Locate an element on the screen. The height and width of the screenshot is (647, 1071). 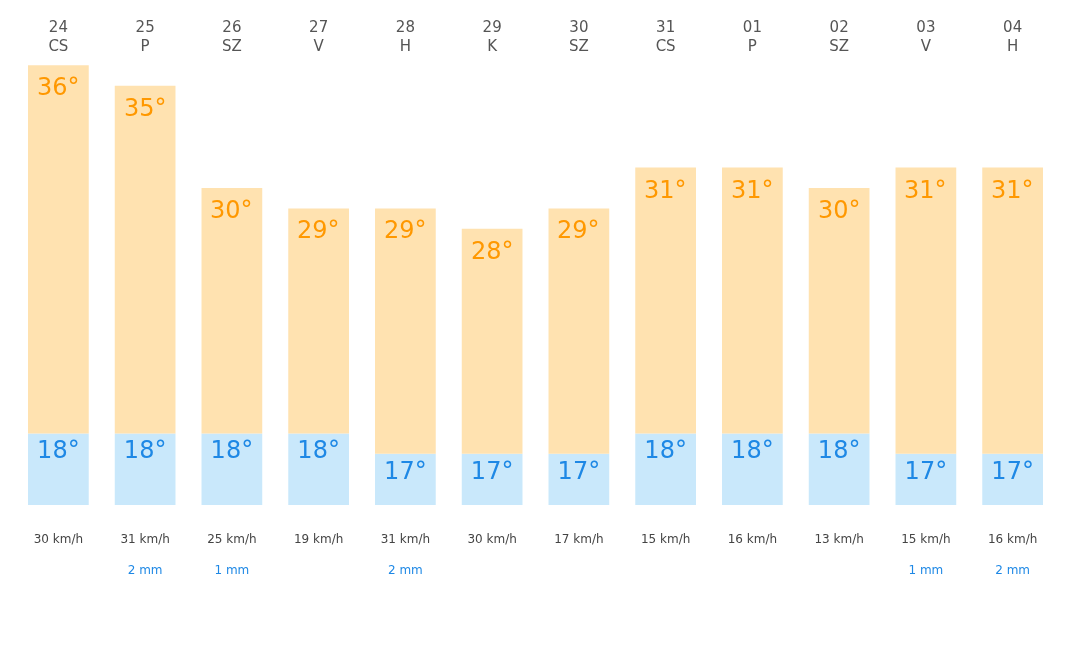
x-tick-label: 24 CS is located at coordinates (58, 36).